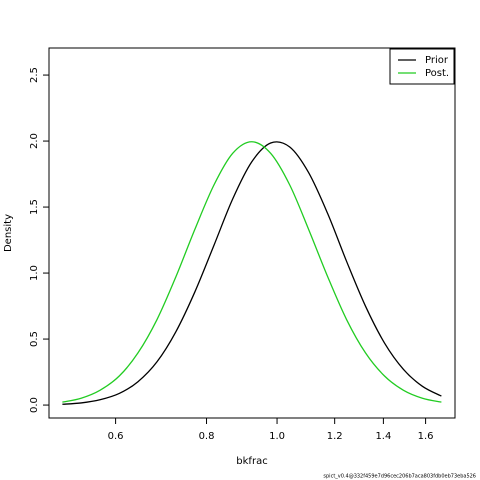 Image resolution: width=480 pixels, height=480 pixels. I want to click on y-axis-label: Density, so click(8, 233).